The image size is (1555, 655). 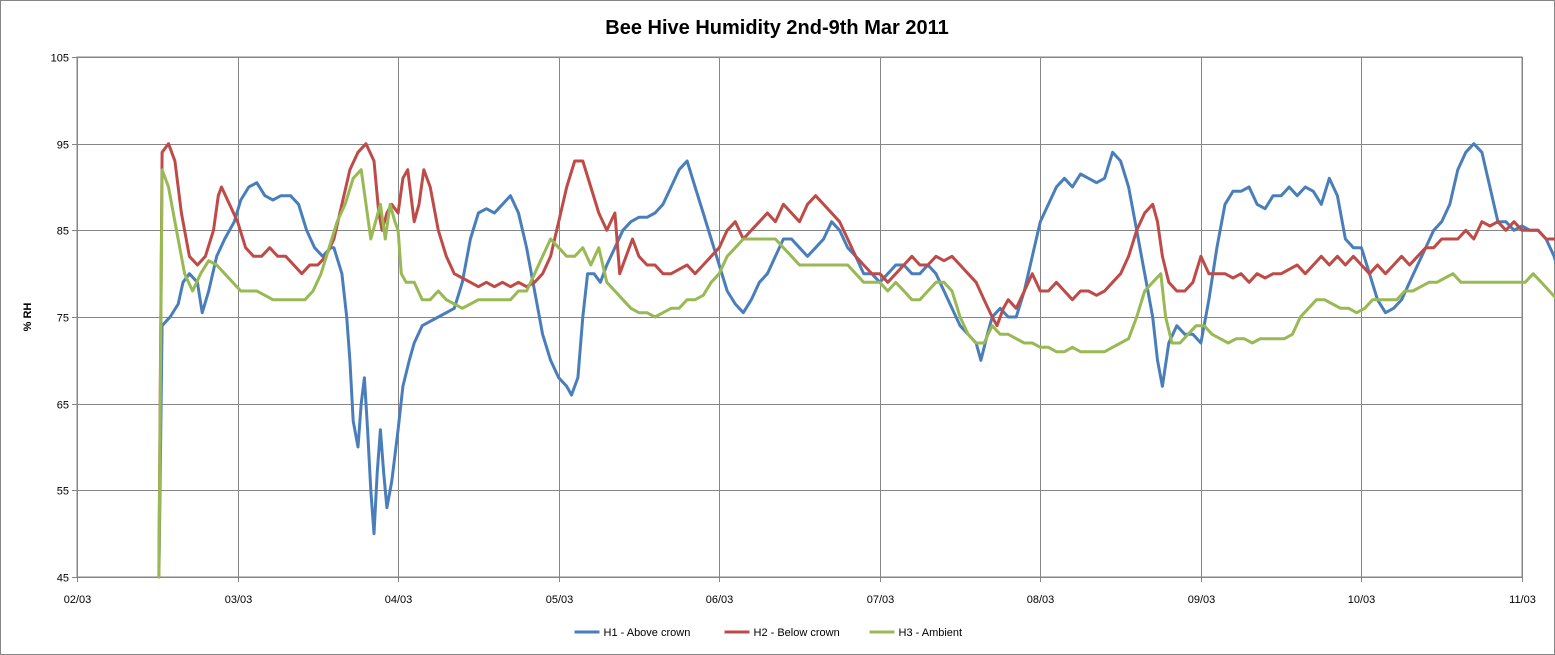 I want to click on y-tick-label: 55, so click(x=63, y=492).